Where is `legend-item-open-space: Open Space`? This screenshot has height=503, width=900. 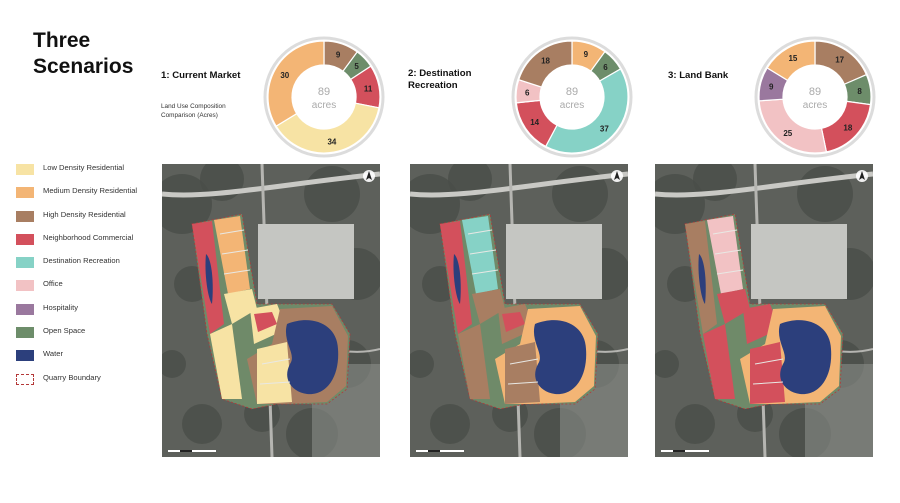 legend-item-open-space: Open Space is located at coordinates (91, 337).